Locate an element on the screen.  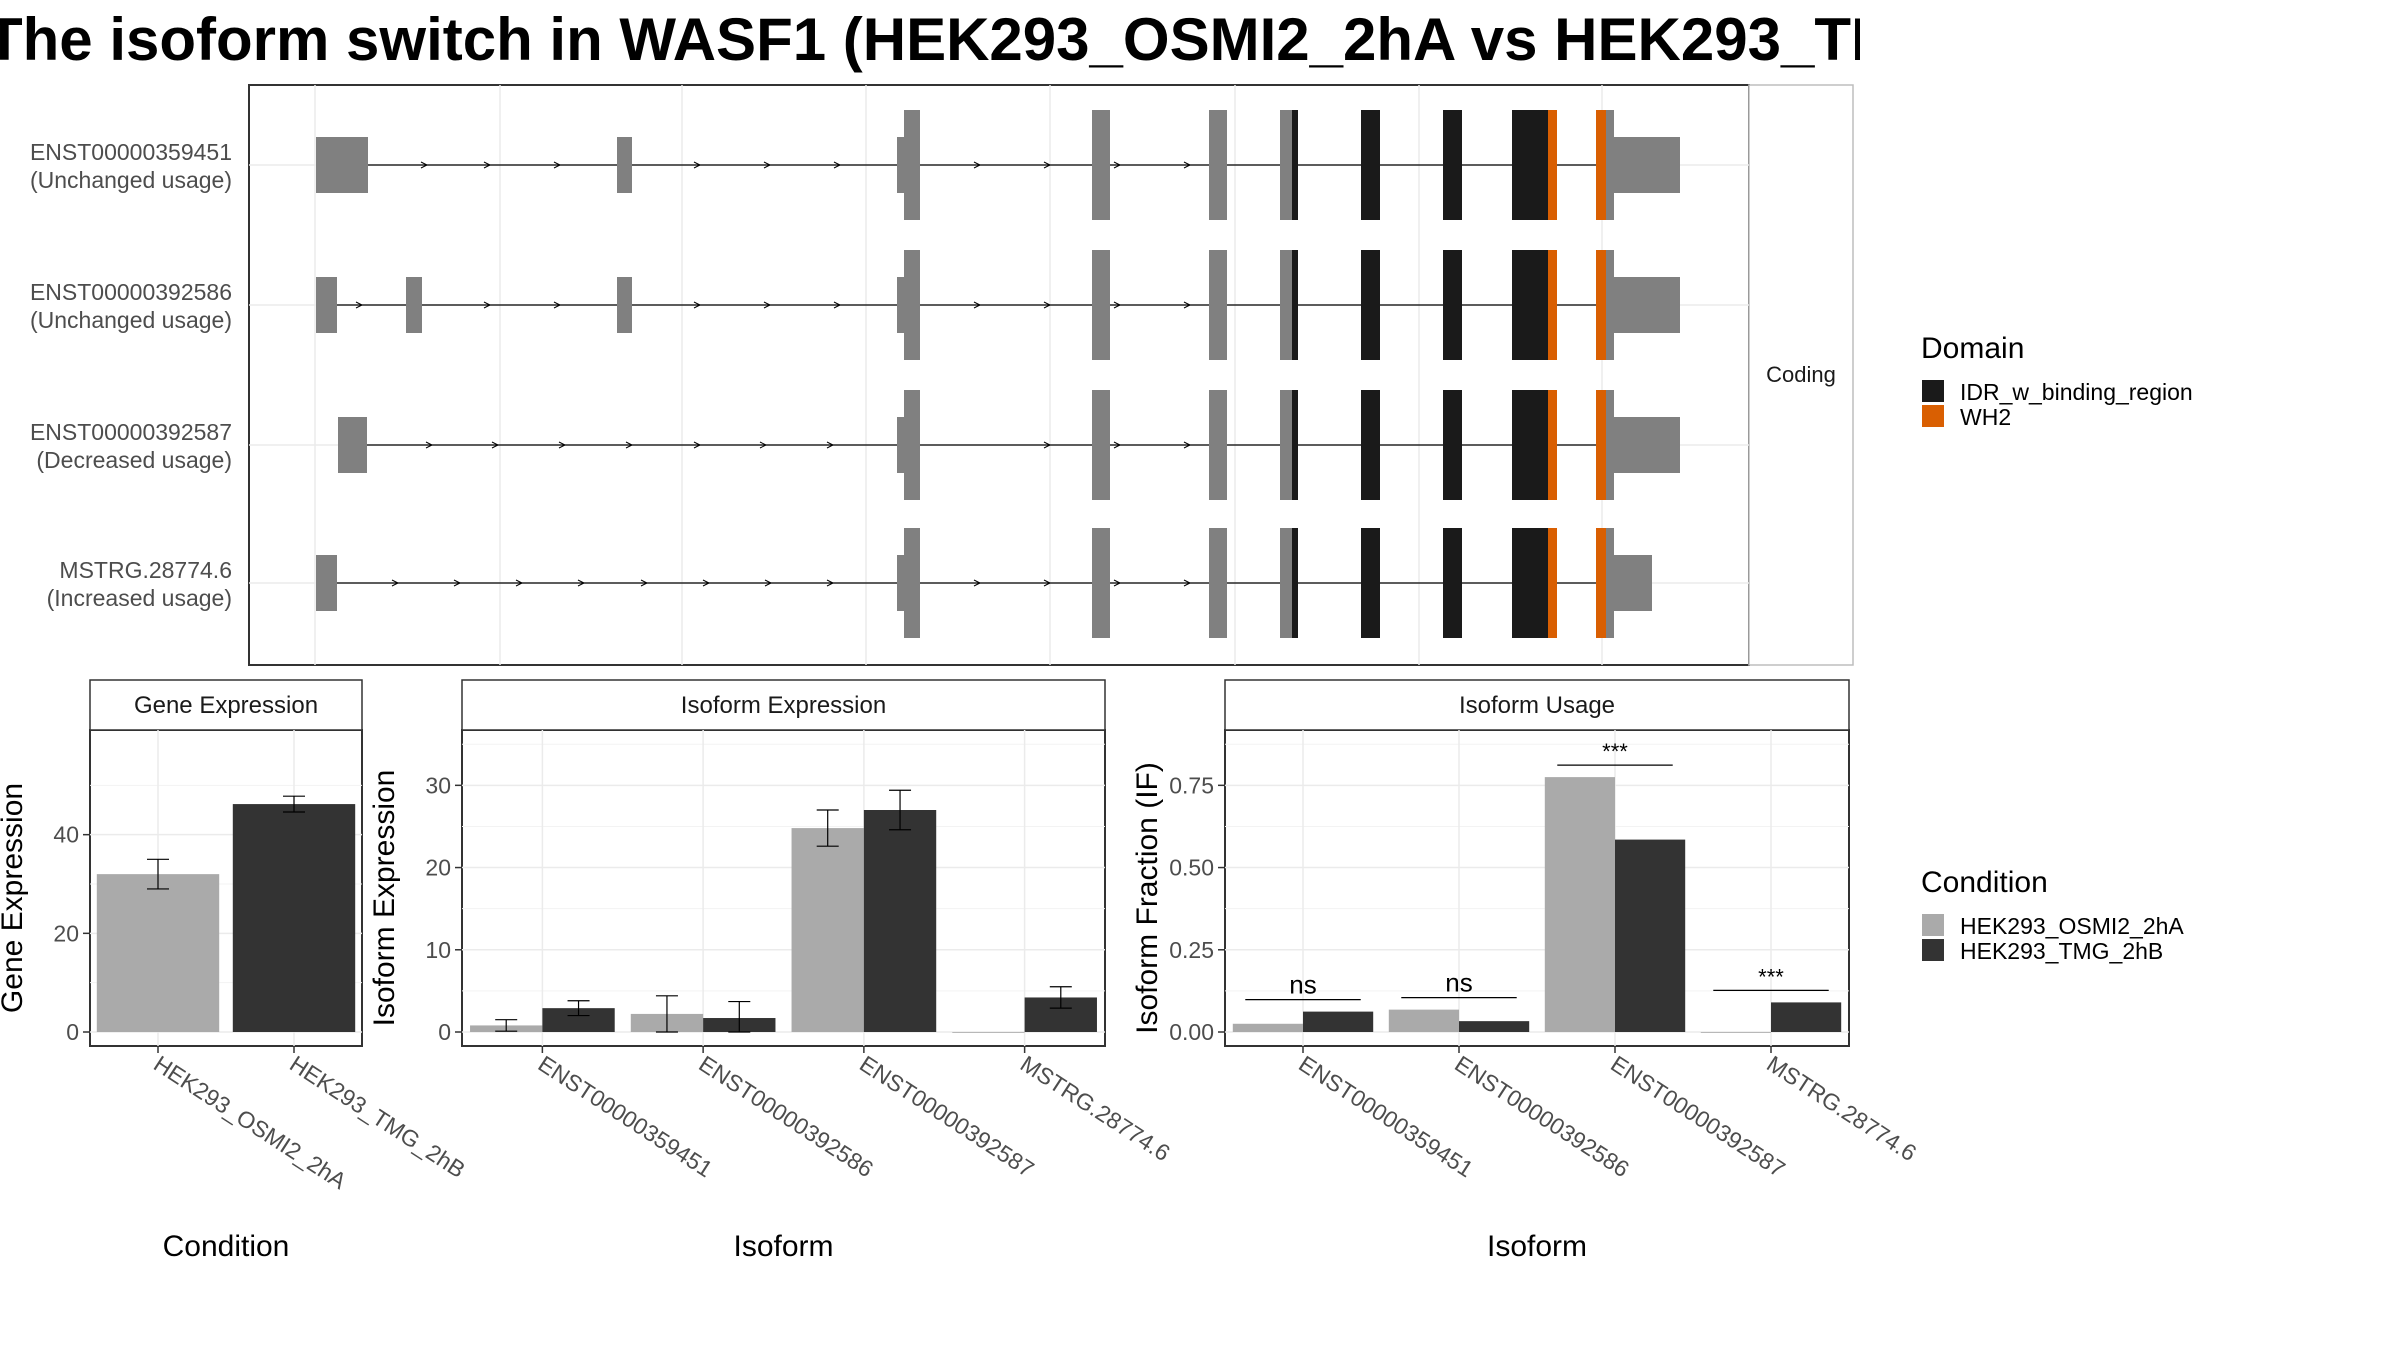
transcript-usage-label: (Decreased usage) is located at coordinates (134, 460).